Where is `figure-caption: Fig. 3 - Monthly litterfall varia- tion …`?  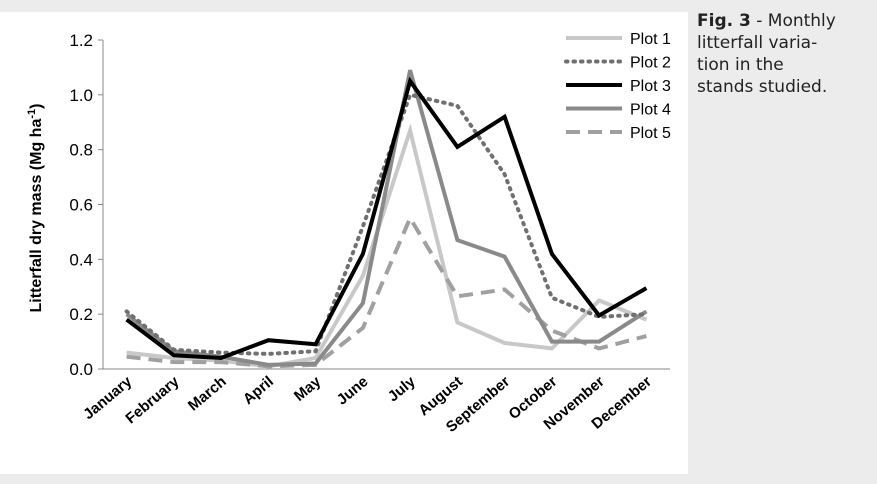 figure-caption: Fig. 3 - Monthly litterfall varia- tion … is located at coordinates (785, 54).